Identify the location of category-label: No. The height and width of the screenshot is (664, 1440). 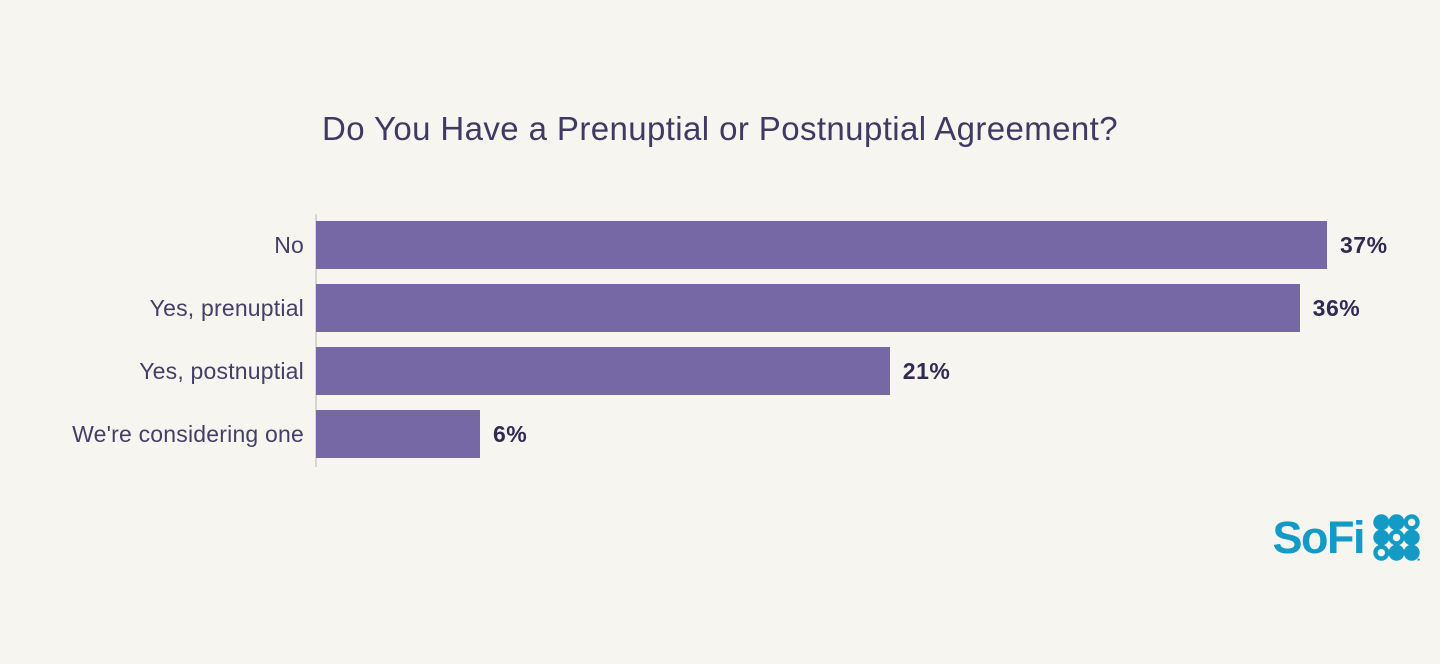
(289, 244).